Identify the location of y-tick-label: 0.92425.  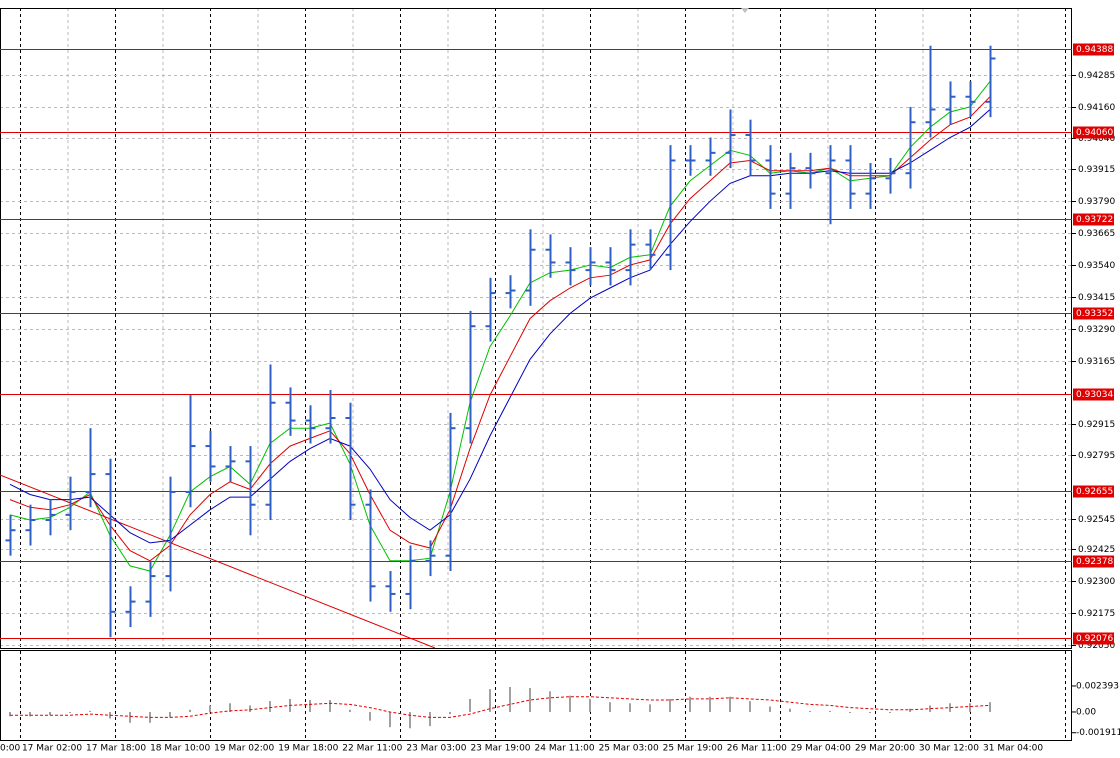
(1096, 550).